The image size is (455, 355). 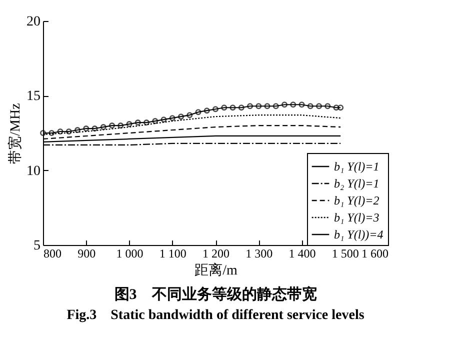 What do you see at coordinates (216, 270) in the screenshot?
I see `x-axis-title: 距离/m` at bounding box center [216, 270].